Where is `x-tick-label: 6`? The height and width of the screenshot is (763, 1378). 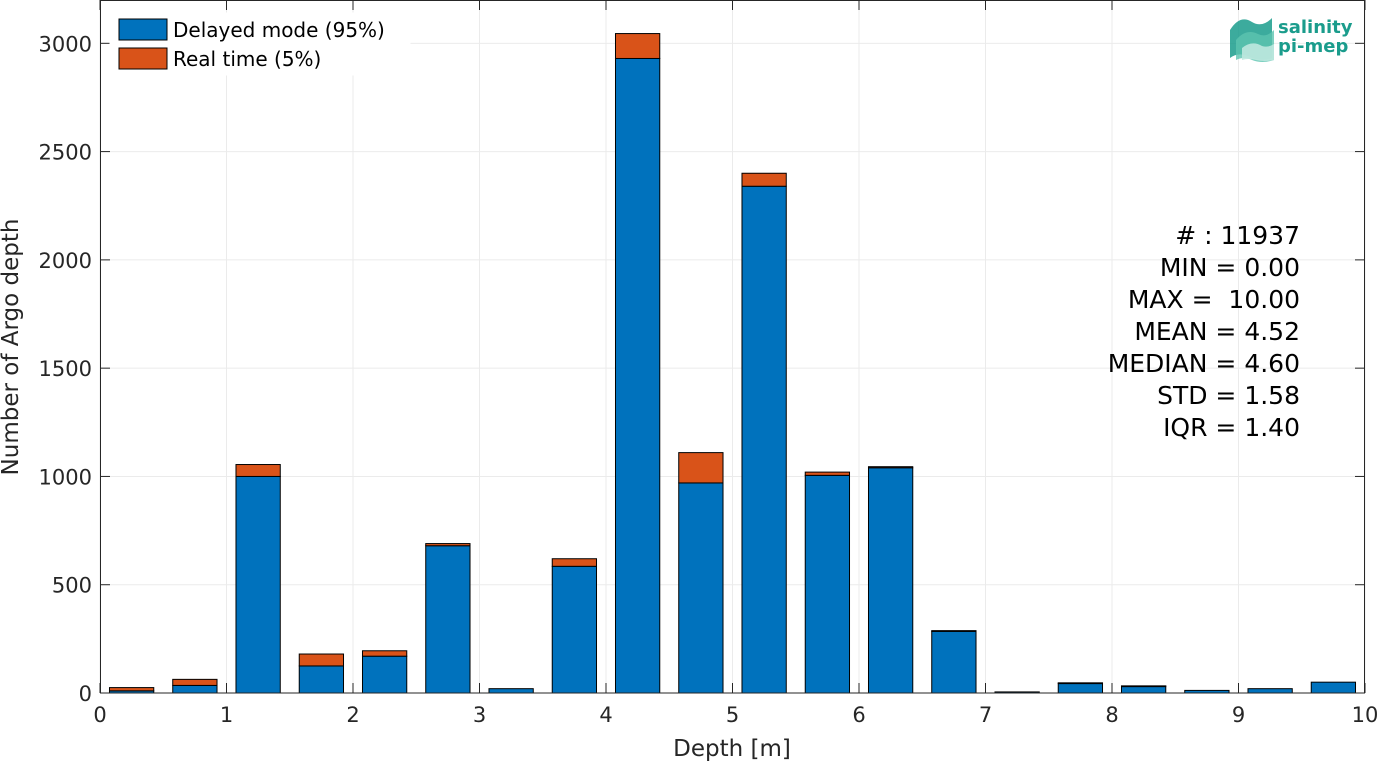 x-tick-label: 6 is located at coordinates (858, 715).